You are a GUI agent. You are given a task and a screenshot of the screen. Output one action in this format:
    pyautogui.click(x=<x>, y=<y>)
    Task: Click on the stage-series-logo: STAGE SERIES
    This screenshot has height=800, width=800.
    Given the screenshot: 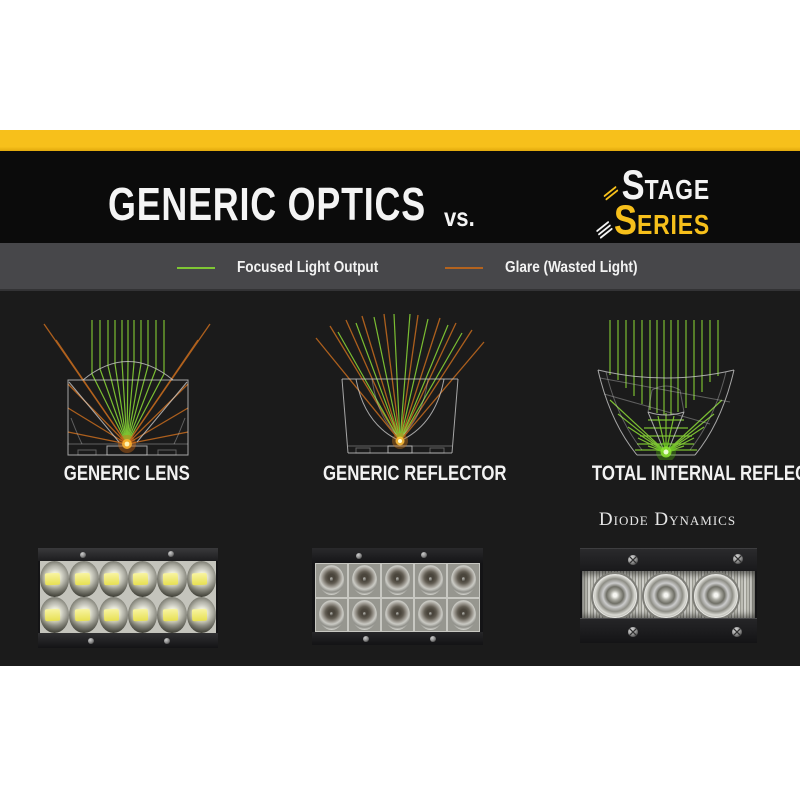 What is the action you would take?
    pyautogui.click(x=627, y=202)
    